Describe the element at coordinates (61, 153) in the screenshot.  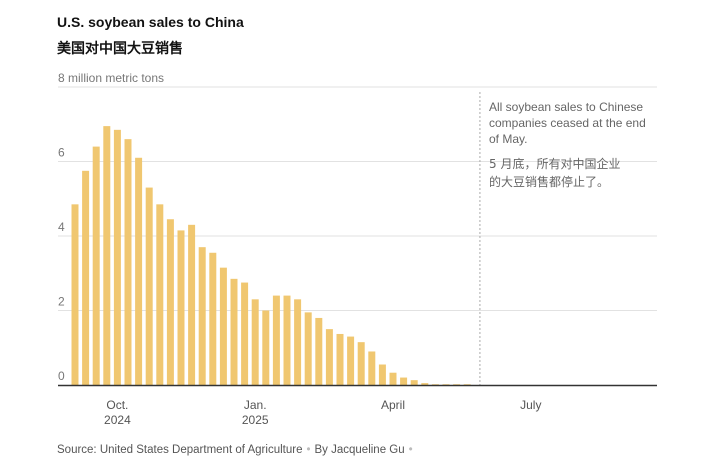
I see `y-tick-label: 6` at that location.